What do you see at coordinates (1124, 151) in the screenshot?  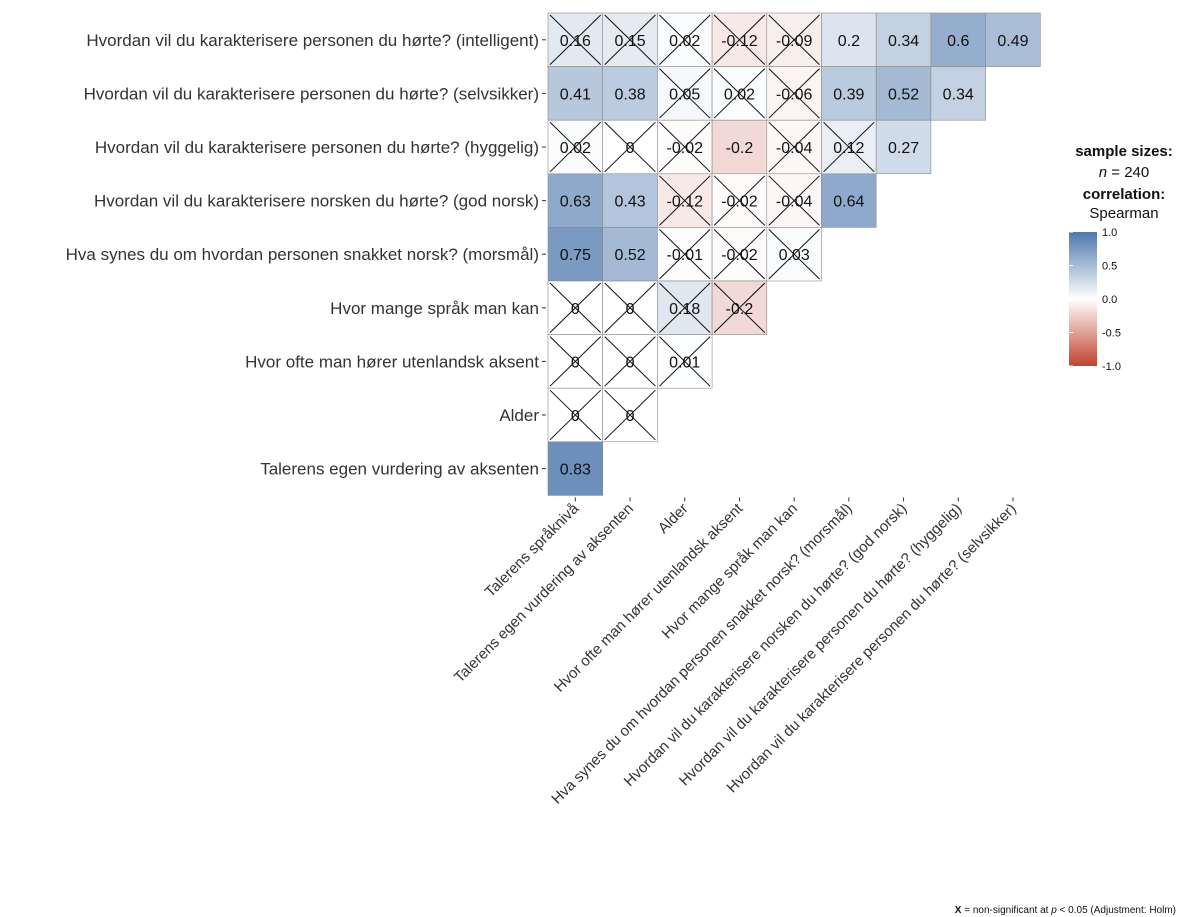 I see `legend-sample-sizes-title: sample sizes:` at bounding box center [1124, 151].